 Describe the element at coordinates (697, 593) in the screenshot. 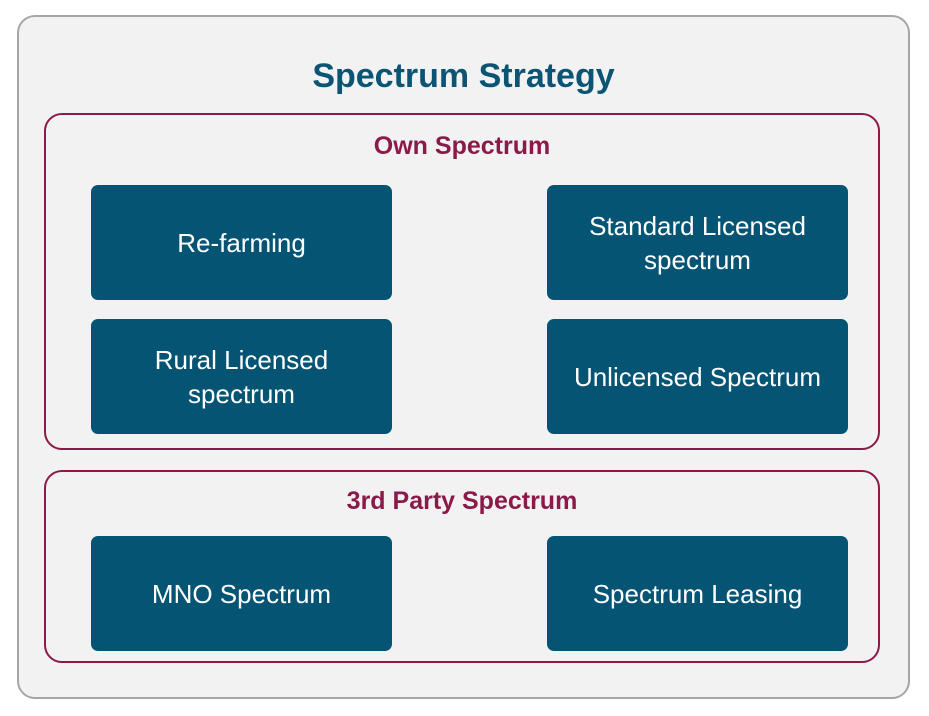

I see `box-spectrum-leasing: Spectrum Leasing` at that location.